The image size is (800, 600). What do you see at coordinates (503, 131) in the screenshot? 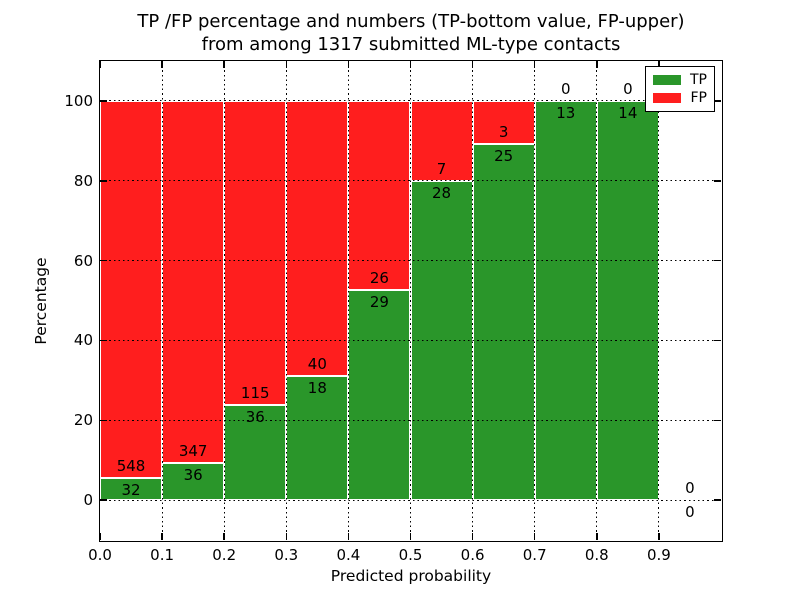
I see `value-label-fp: 3` at bounding box center [503, 131].